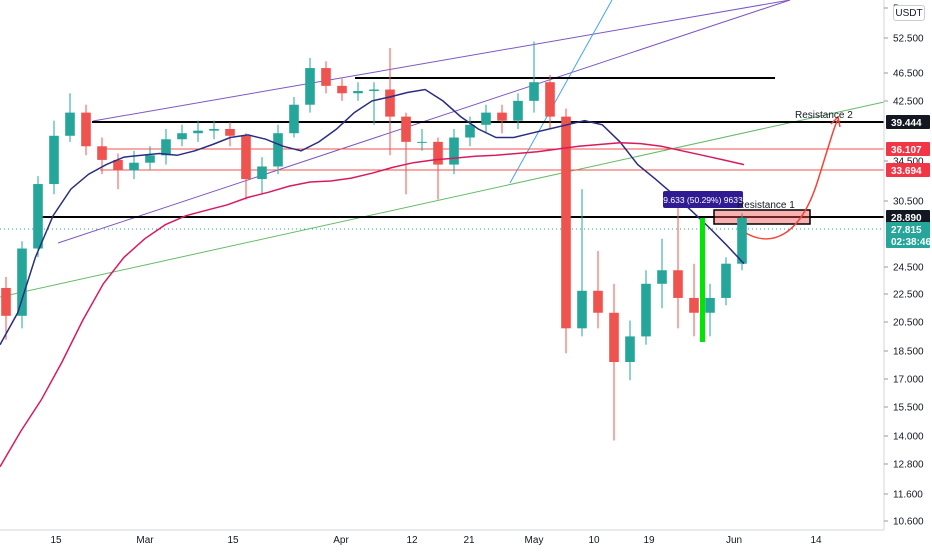 The image size is (932, 555). I want to click on price-tag: 27.815, so click(908, 229).